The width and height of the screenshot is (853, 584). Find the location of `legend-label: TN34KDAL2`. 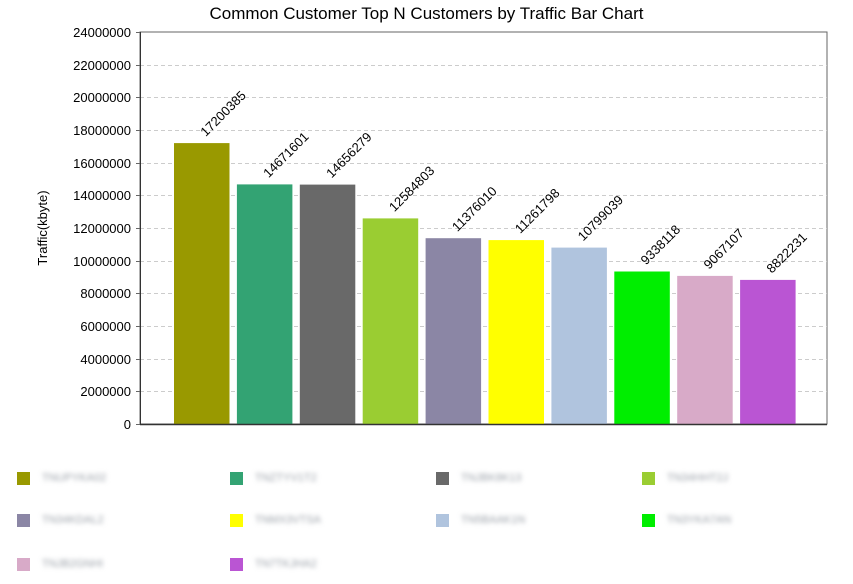

legend-label: TN34KDAL2 is located at coordinates (73, 520).